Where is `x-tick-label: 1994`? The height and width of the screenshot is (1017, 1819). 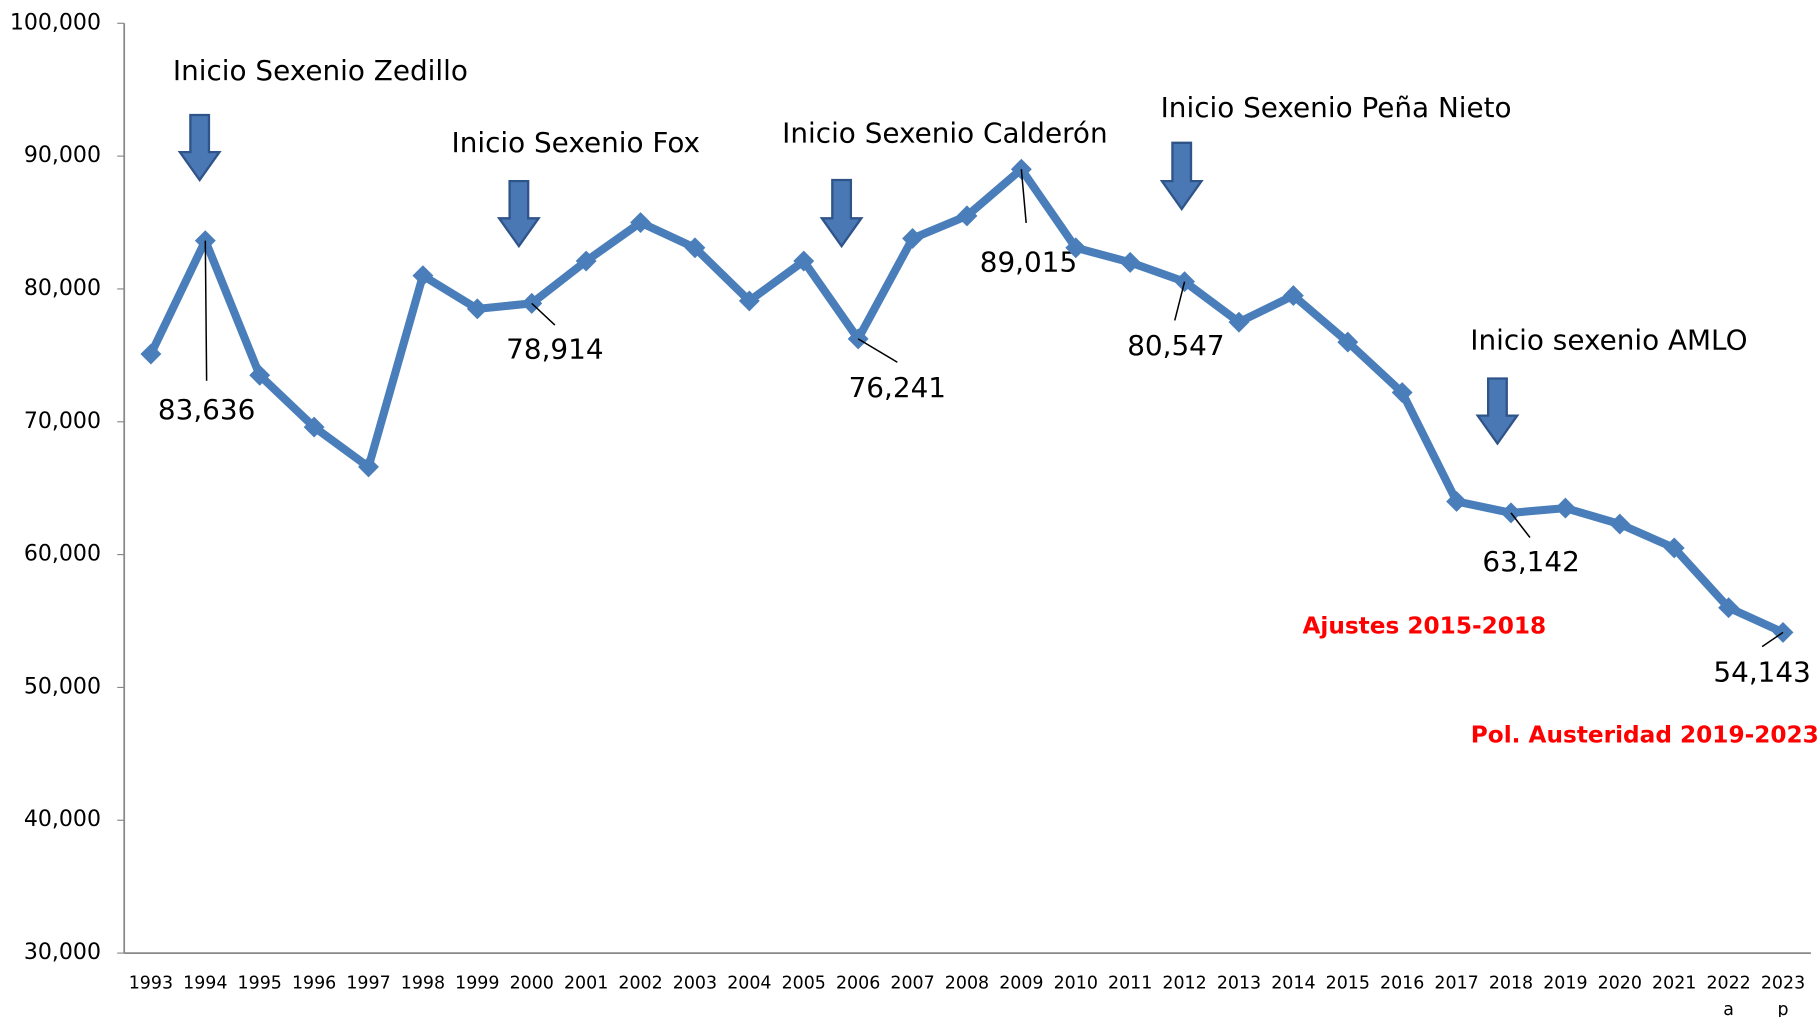
x-tick-label: 1994 is located at coordinates (205, 983).